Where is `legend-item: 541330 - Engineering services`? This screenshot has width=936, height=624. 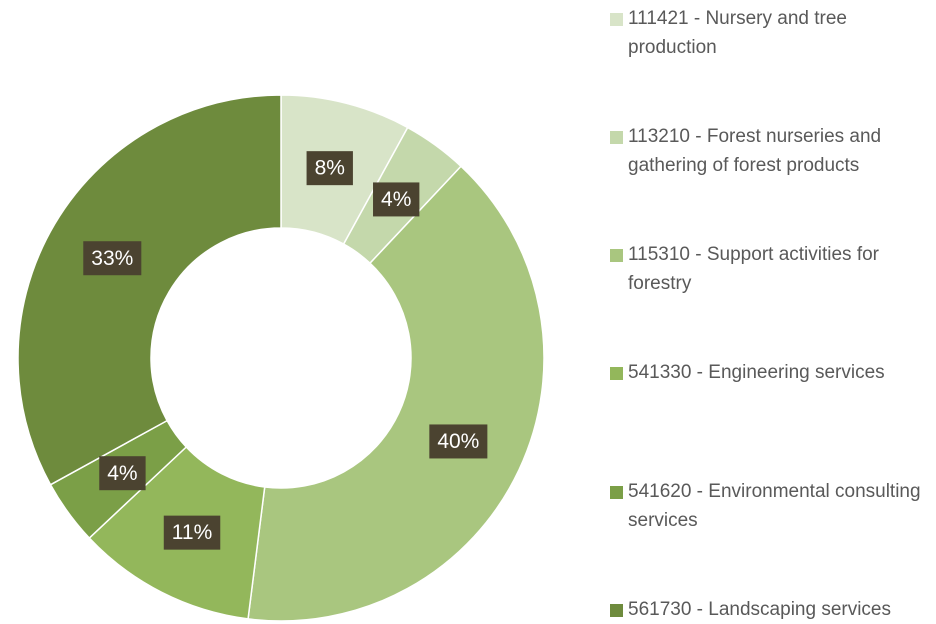
legend-item: 541330 - Engineering services is located at coordinates (770, 372).